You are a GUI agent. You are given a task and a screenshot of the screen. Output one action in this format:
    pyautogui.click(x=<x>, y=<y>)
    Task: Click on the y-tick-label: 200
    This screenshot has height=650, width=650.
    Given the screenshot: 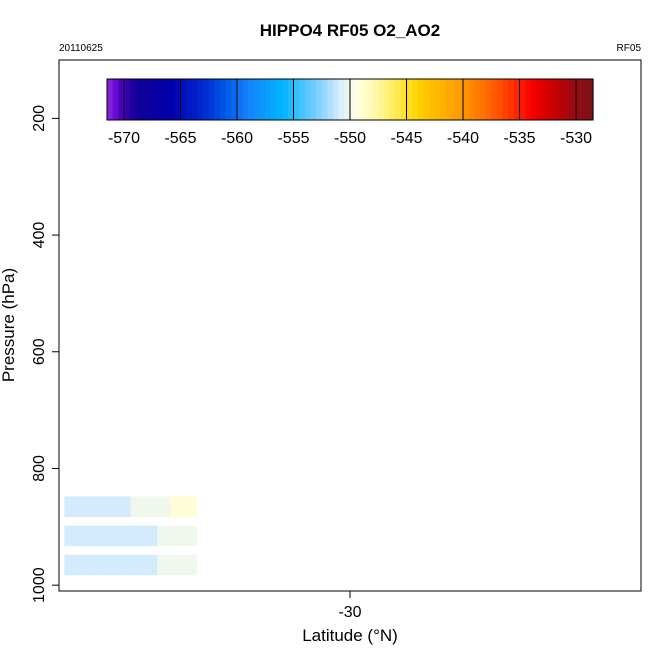 What is the action you would take?
    pyautogui.click(x=39, y=118)
    